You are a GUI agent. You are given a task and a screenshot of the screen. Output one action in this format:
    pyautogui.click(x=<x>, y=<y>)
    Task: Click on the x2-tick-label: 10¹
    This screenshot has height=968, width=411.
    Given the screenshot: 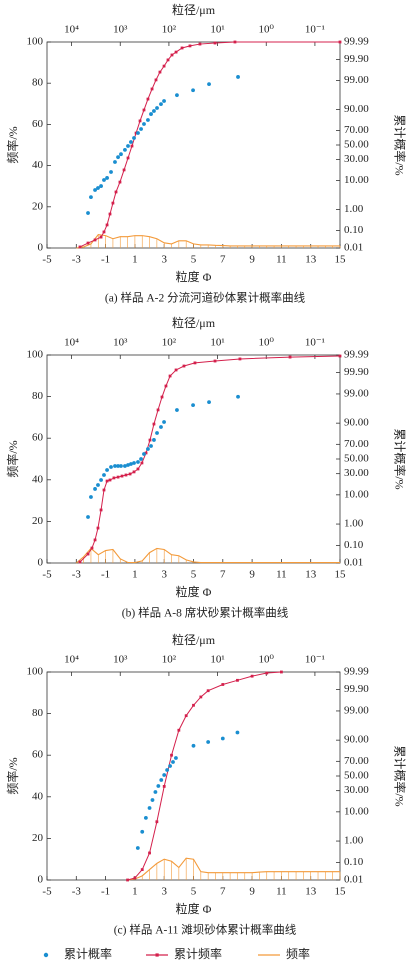 What is the action you would take?
    pyautogui.click(x=217, y=30)
    